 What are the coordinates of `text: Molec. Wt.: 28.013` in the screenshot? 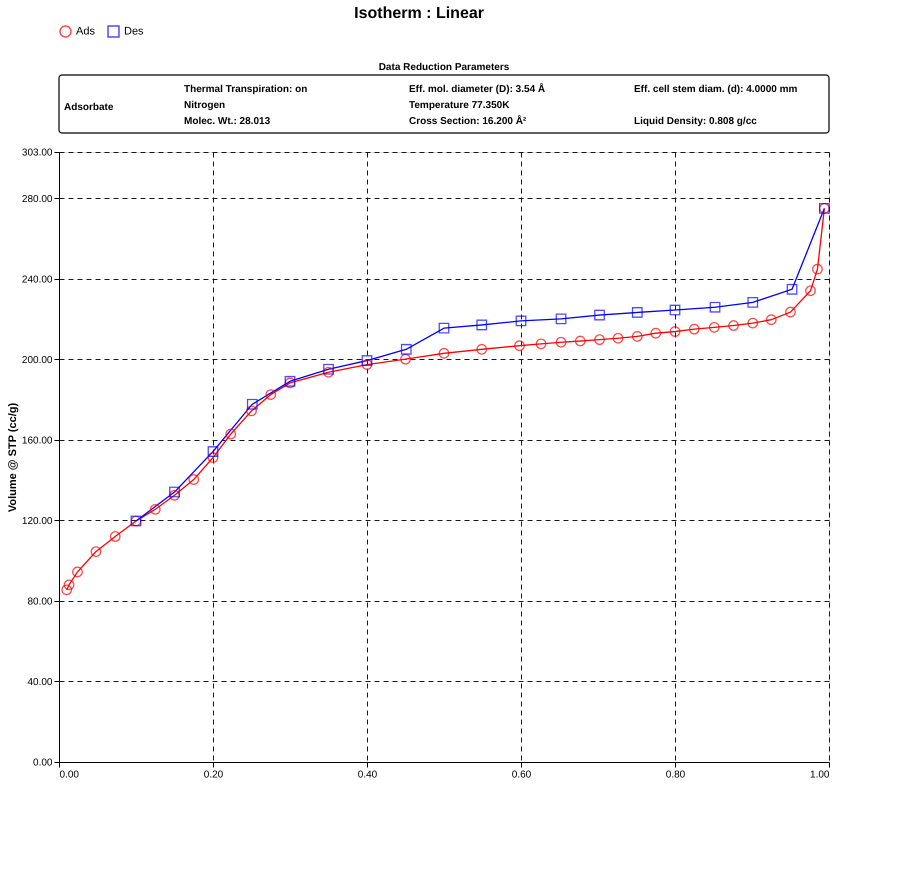 It's located at (227, 121).